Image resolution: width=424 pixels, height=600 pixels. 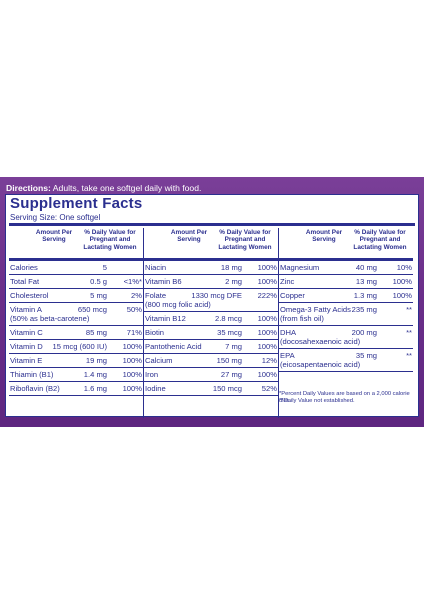 I want to click on nutrient-amount: 2.8 mcg, so click(x=228, y=318).